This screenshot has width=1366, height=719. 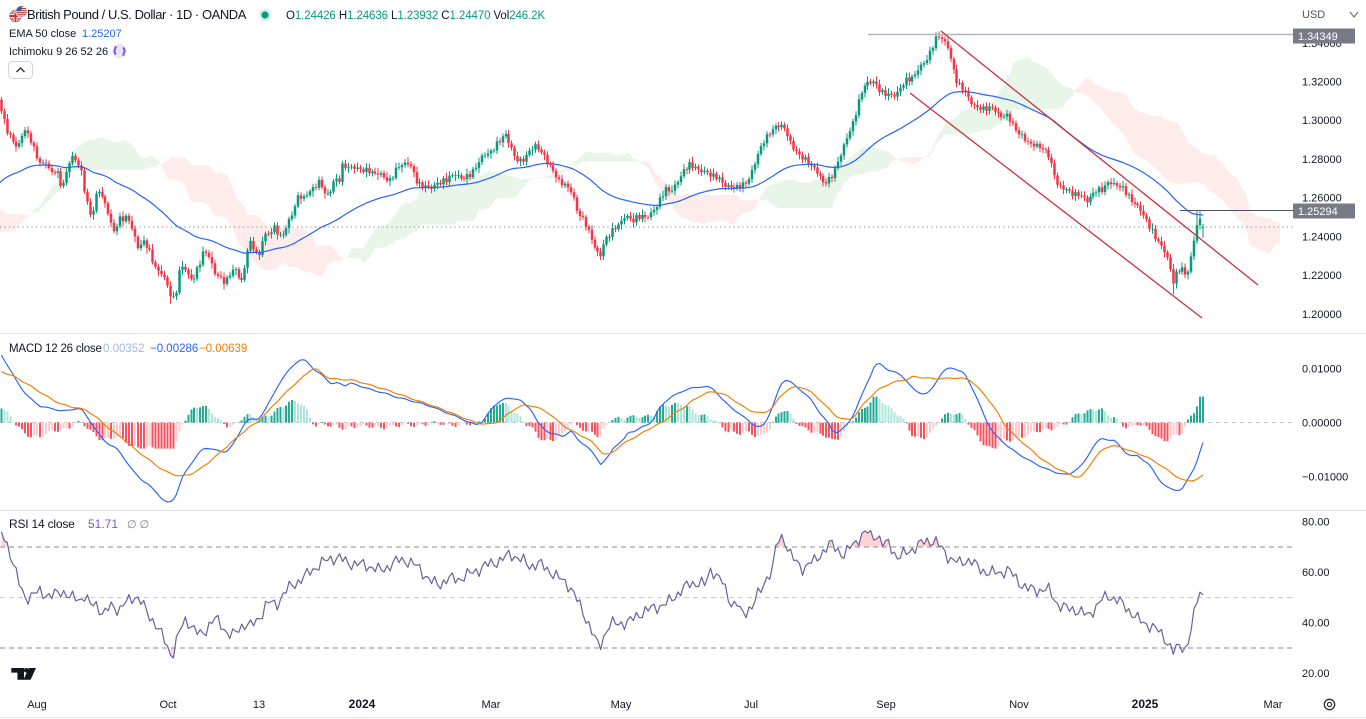 I want to click on svg-text: 1.25294, so click(x=1318, y=212).